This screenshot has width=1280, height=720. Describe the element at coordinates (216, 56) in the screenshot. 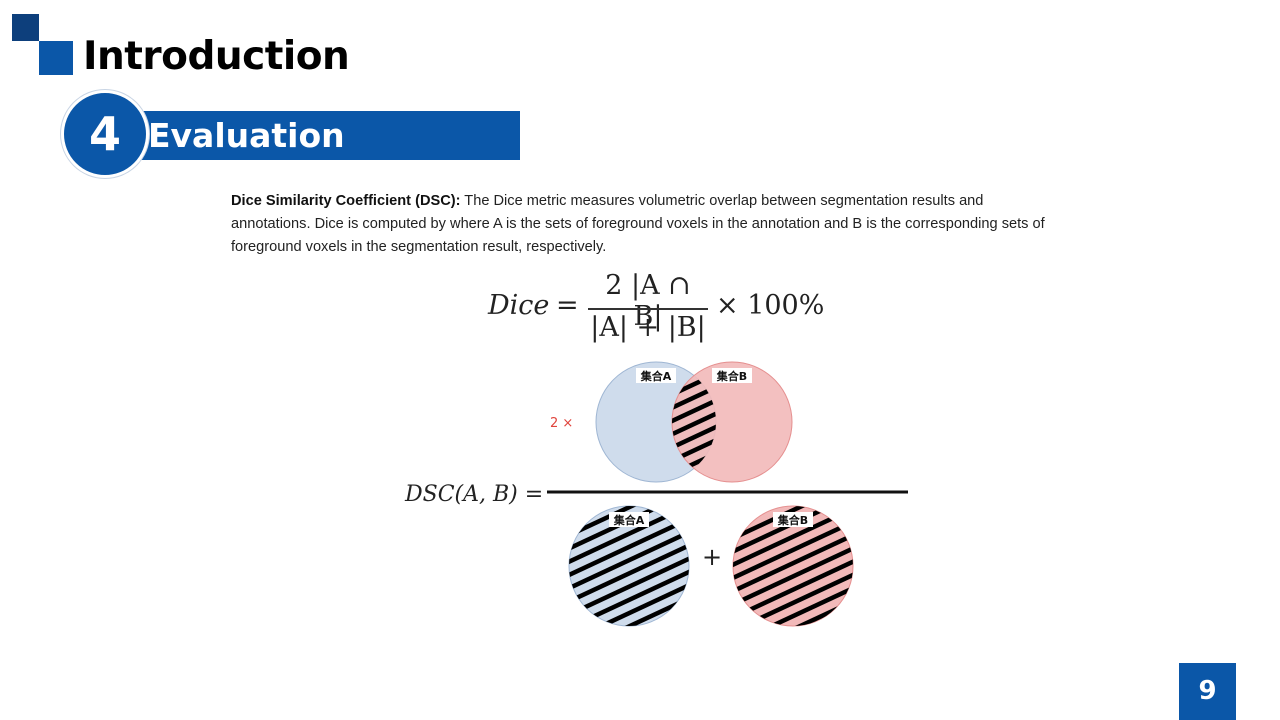

I see `page-title: Introduction` at that location.